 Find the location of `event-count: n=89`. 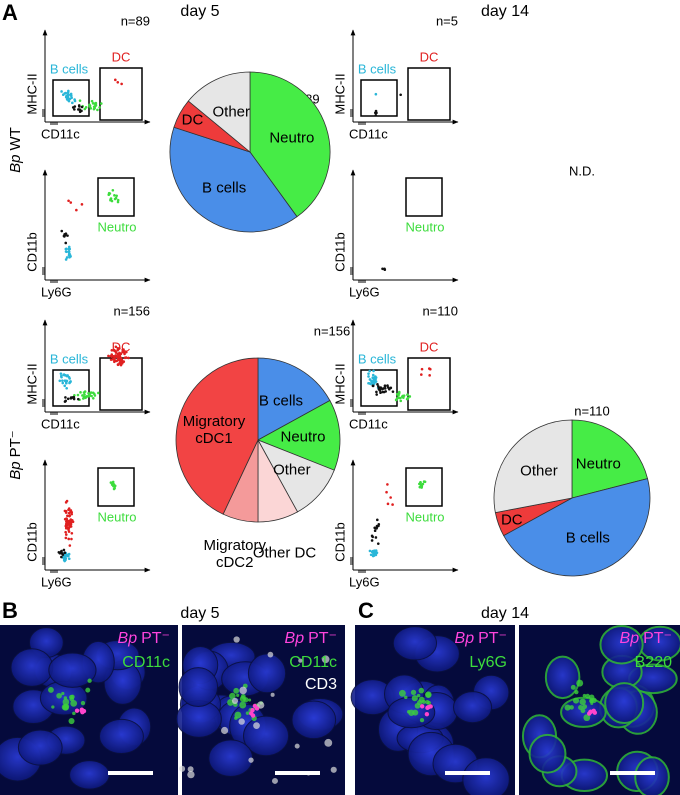

event-count: n=89 is located at coordinates (135, 20).